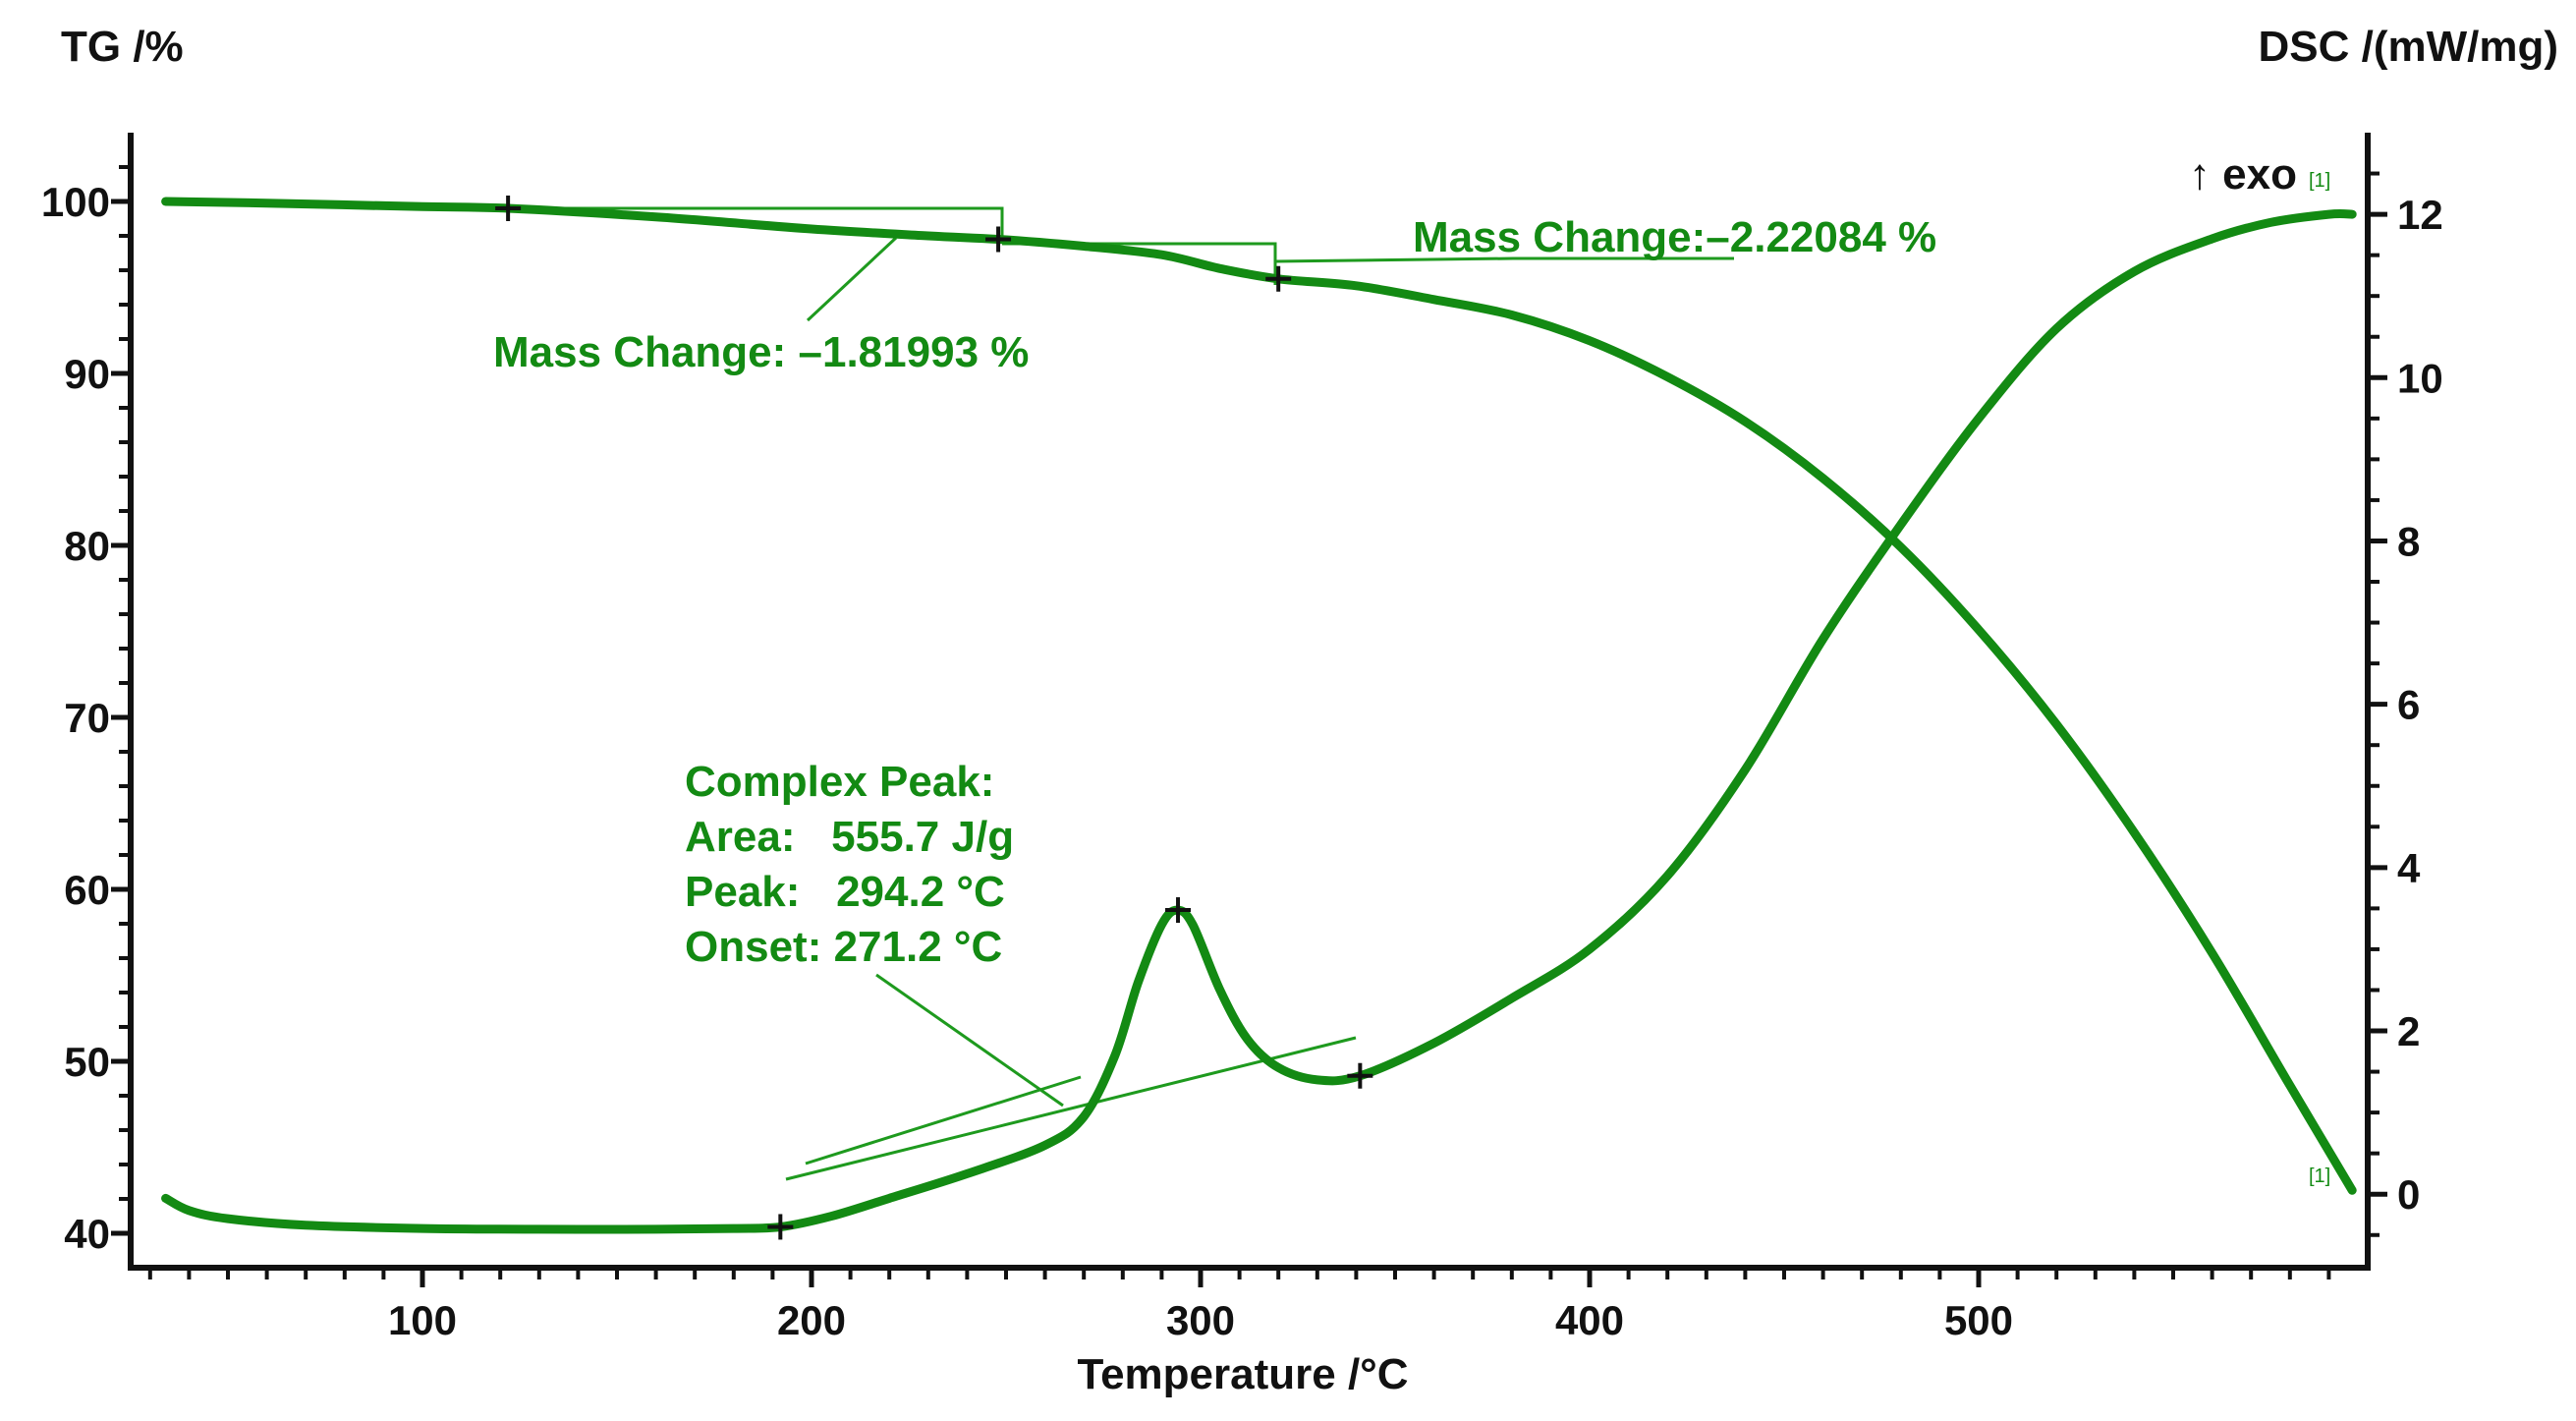 The width and height of the screenshot is (2576, 1421). I want to click on curve-start-tag: [1], so click(2319, 181).